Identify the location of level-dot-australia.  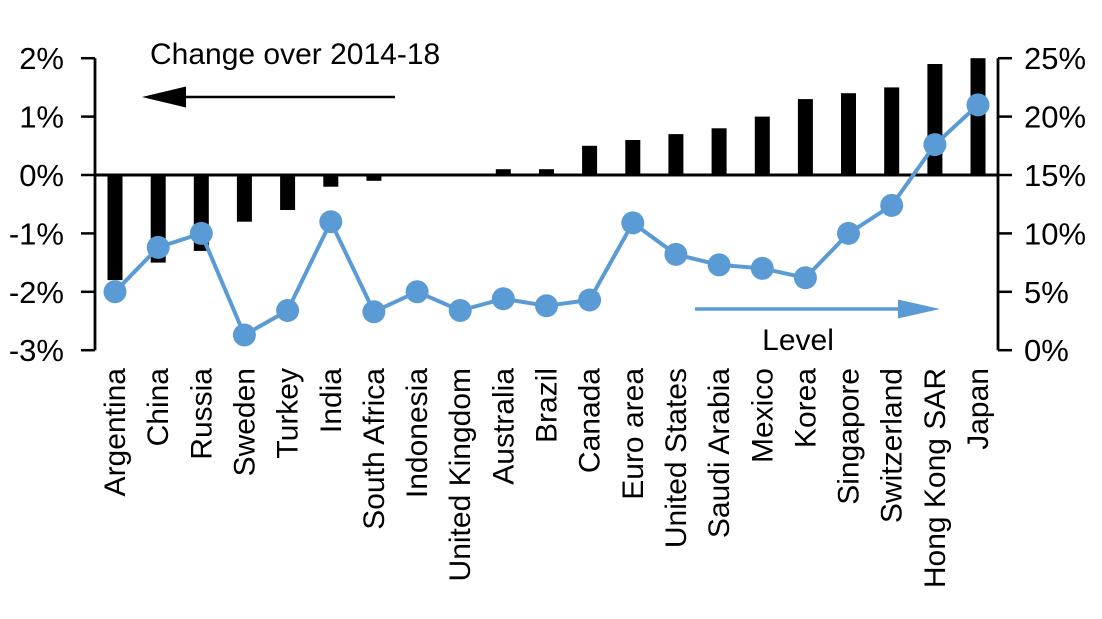
(503, 299).